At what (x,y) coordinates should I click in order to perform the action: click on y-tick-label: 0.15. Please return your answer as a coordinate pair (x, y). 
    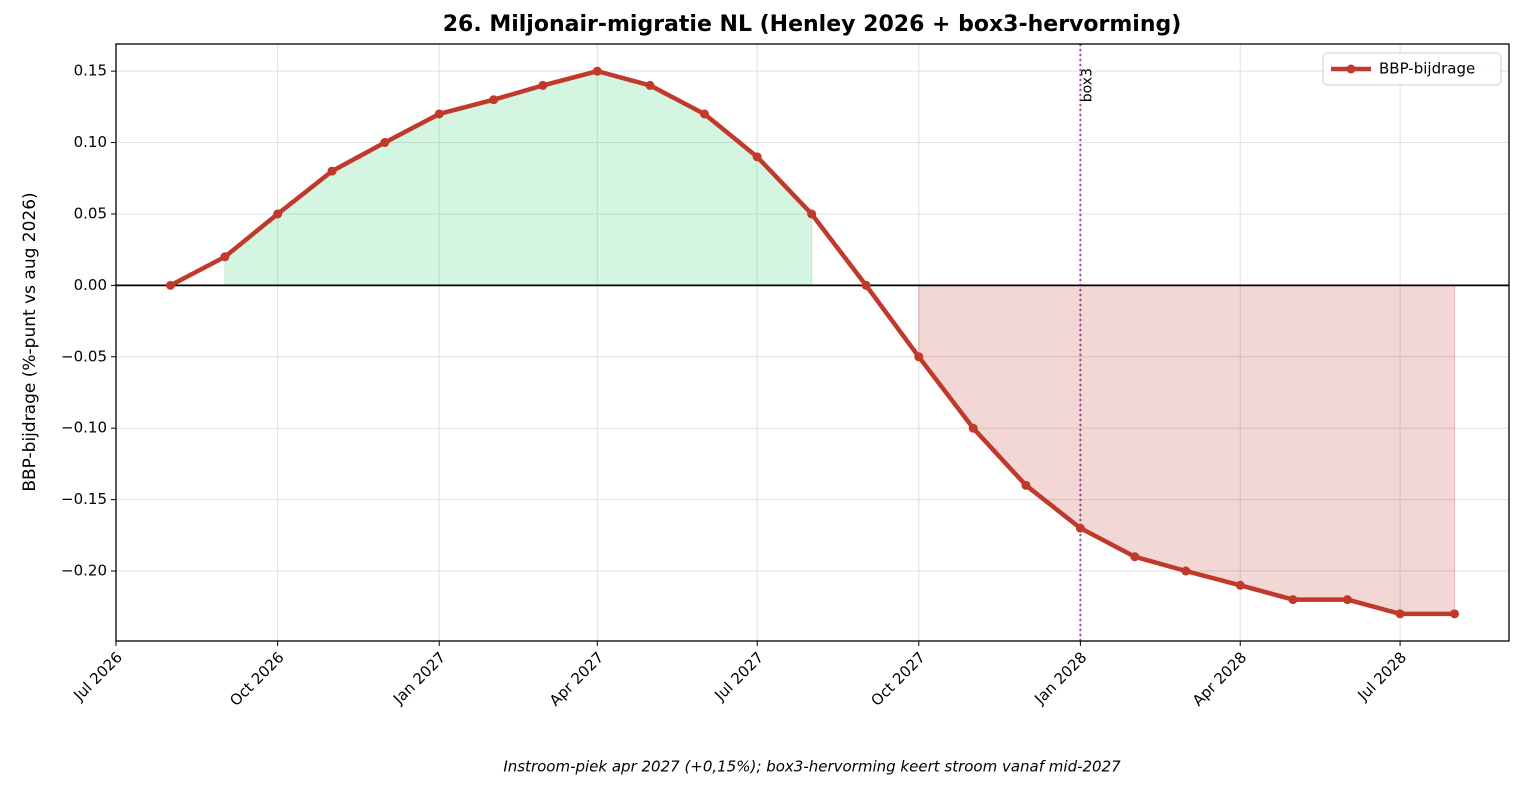
    Looking at the image, I should click on (90, 71).